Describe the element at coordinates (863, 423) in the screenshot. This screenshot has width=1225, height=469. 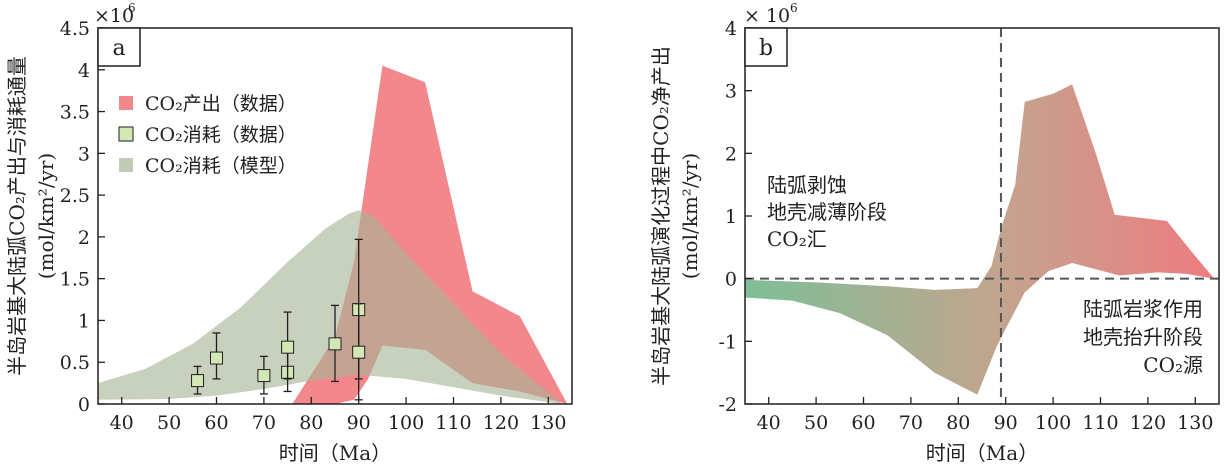
I see `x-tick-label-b: 60` at that location.